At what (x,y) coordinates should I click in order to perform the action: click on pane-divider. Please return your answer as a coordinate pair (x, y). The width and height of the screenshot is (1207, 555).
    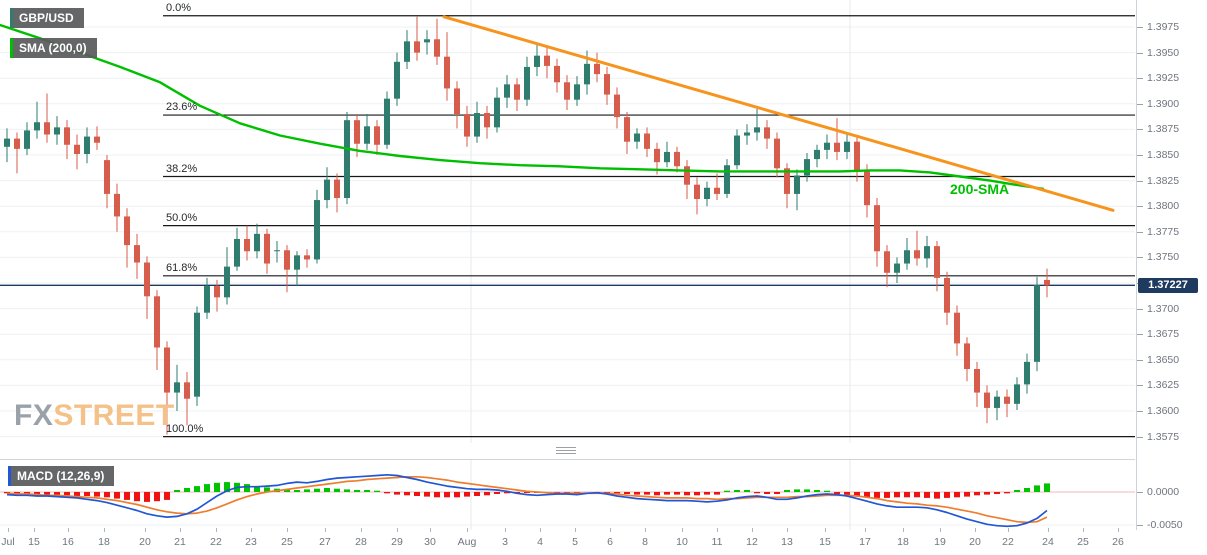
    Looking at the image, I should click on (567, 451).